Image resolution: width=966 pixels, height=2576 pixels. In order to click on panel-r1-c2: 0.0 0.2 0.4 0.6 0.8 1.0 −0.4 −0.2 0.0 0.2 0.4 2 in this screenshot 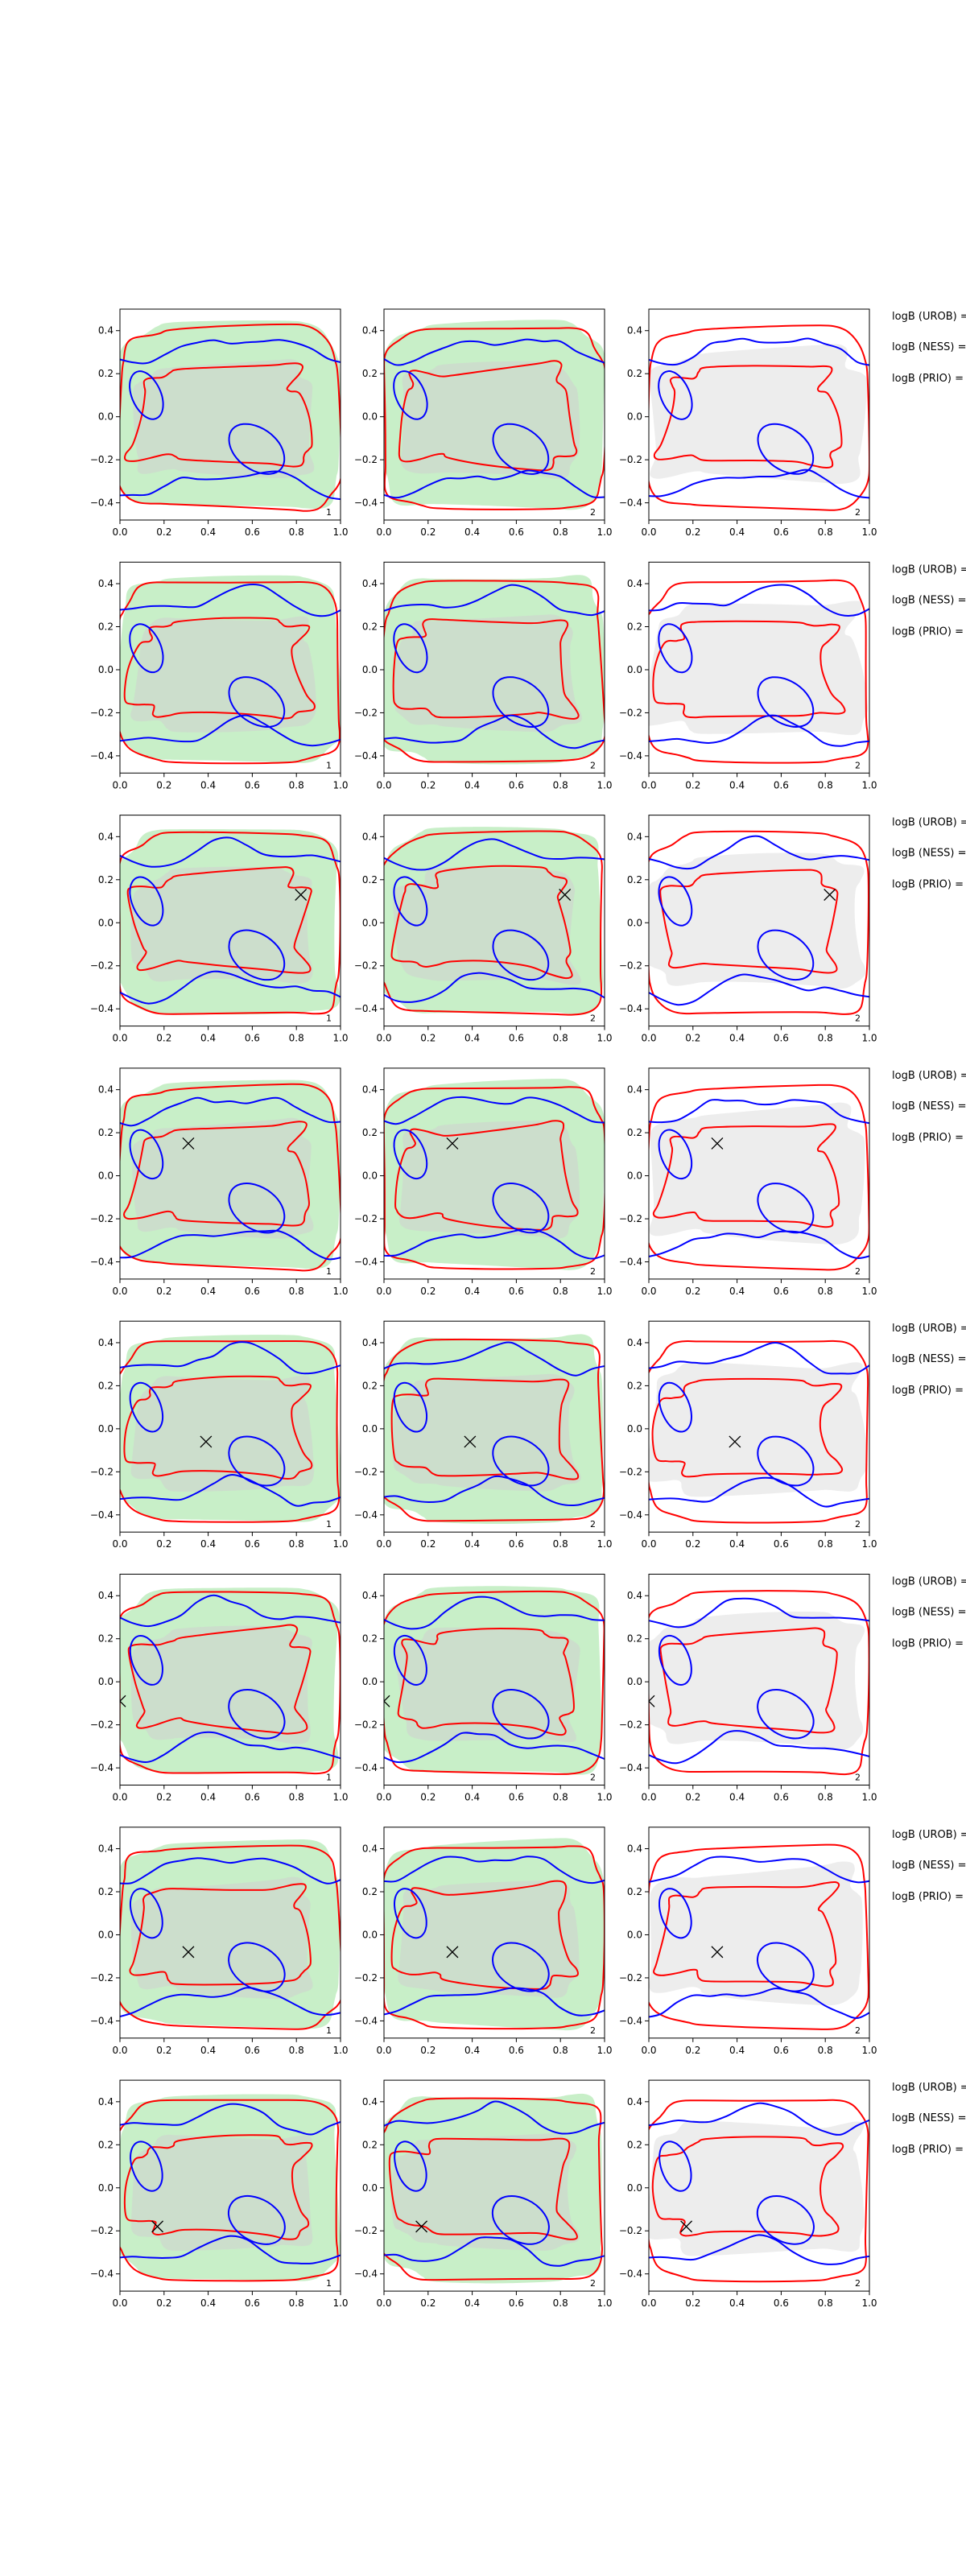, I will do `click(483, 423)`.